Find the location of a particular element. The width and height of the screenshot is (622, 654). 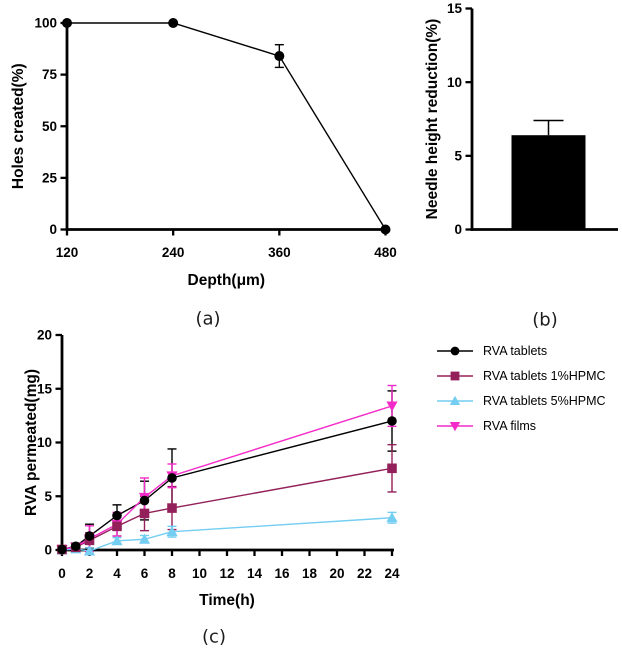

legend-label: RVA tablets 5%HPMC is located at coordinates (544, 400).